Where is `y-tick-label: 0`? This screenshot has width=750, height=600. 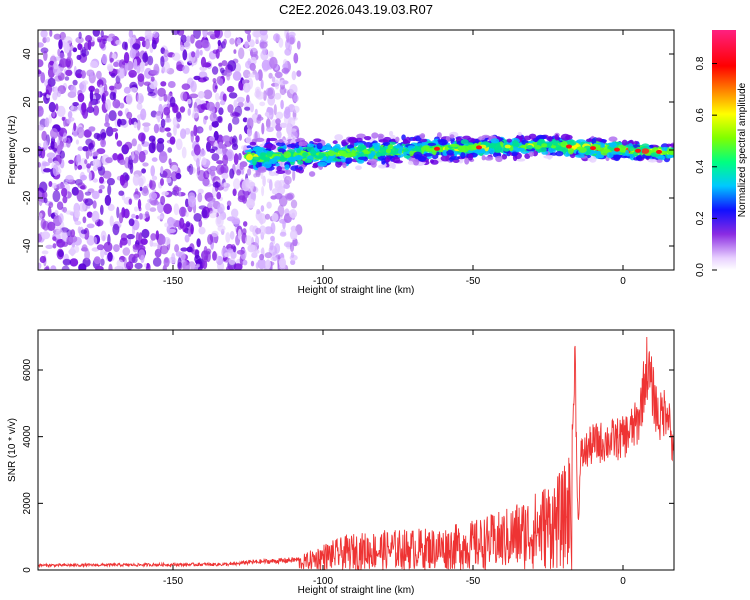 y-tick-label: 0 is located at coordinates (27, 150).